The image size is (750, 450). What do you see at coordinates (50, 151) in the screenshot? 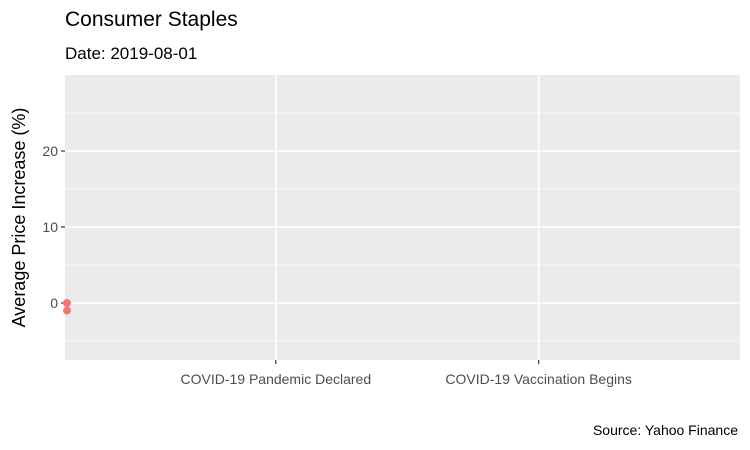
I see `y-tick-label: 20` at bounding box center [50, 151].